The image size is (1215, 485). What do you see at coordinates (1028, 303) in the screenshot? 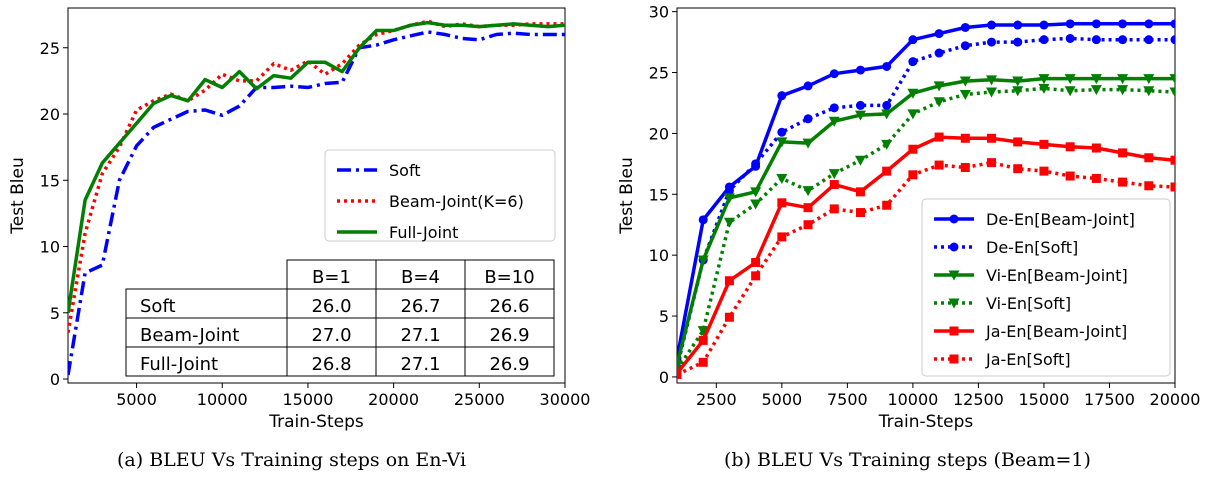
I see `legend-label: Vi-En[Soft]` at bounding box center [1028, 303].